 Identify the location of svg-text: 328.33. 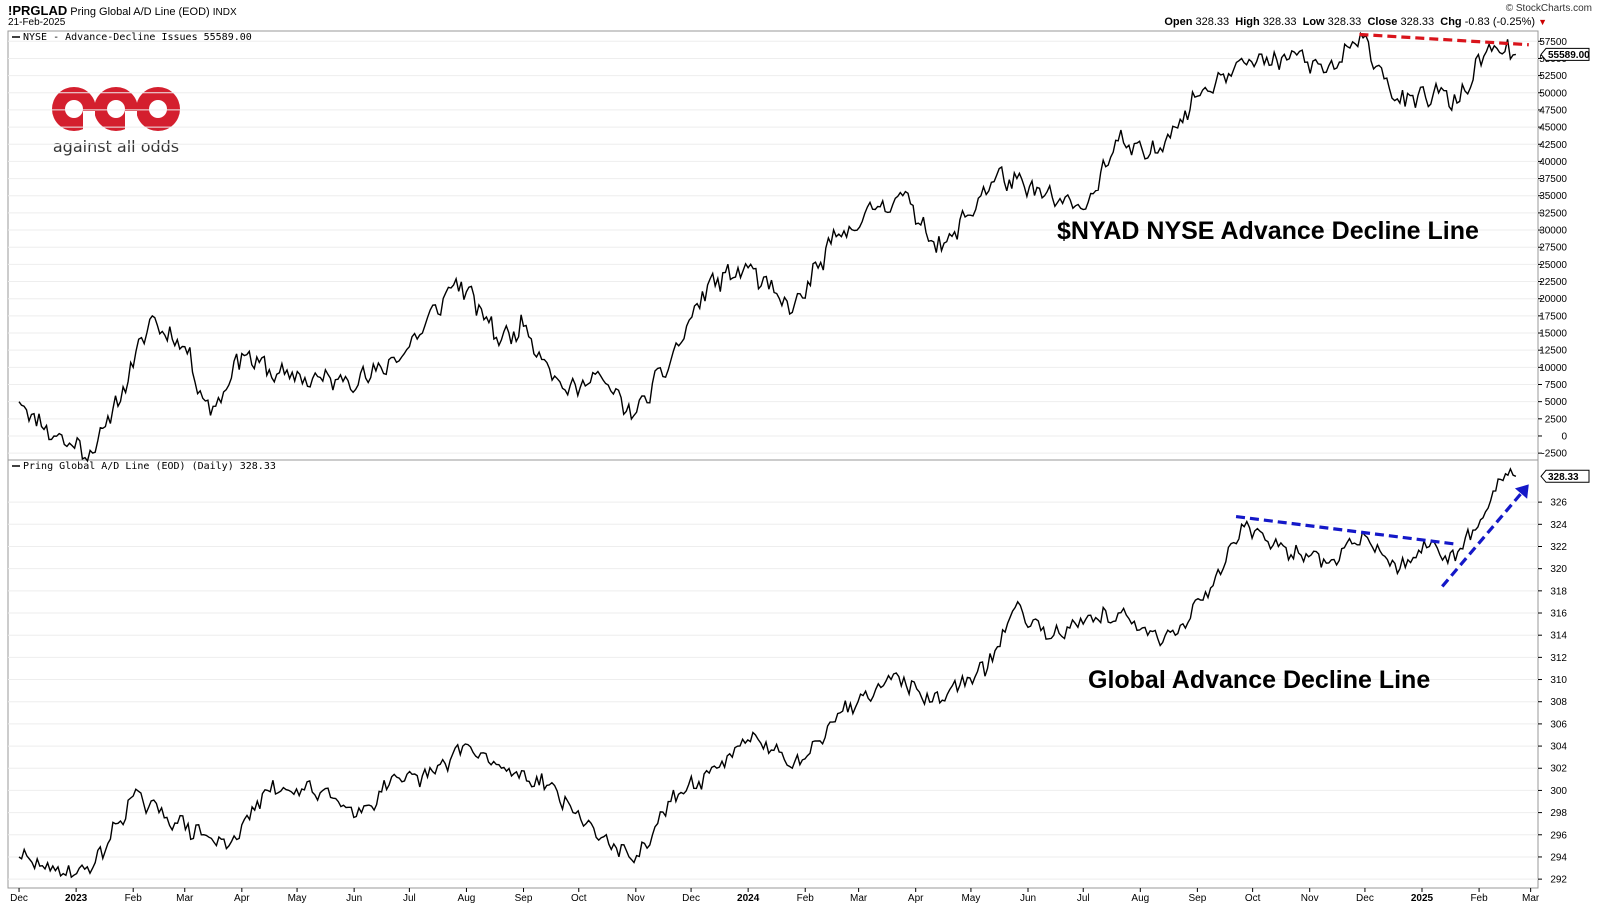
(1563, 477).